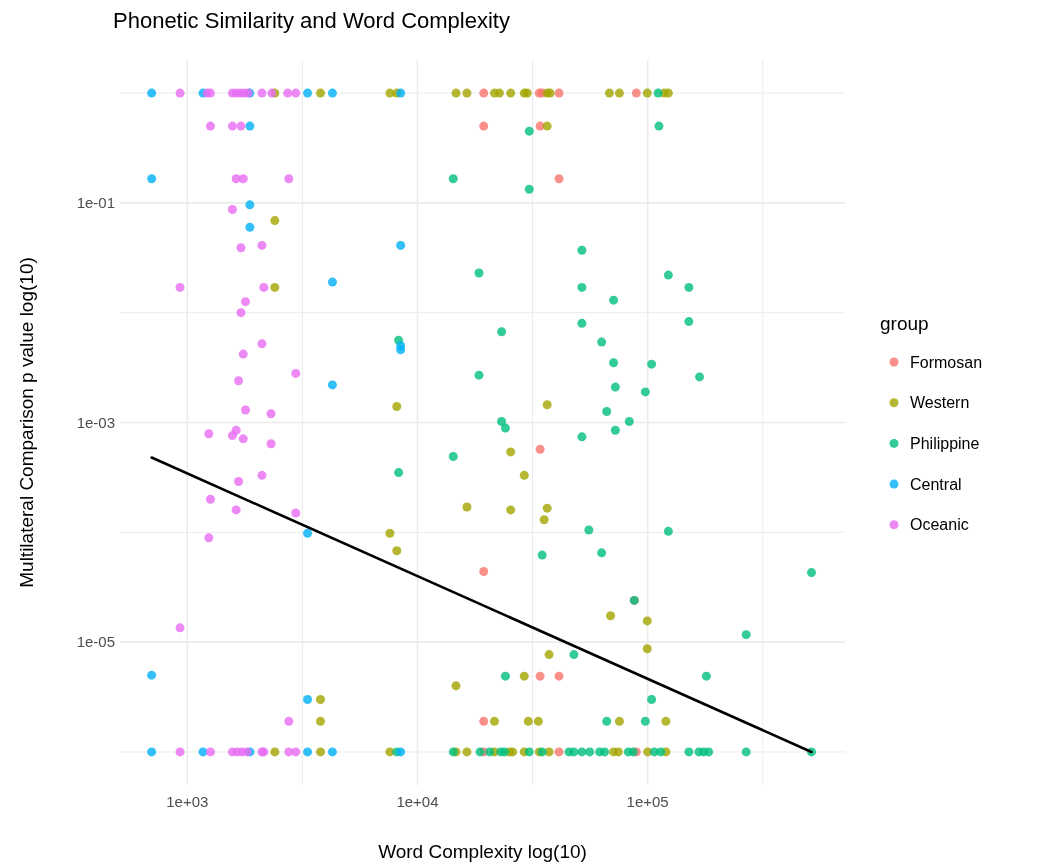 This screenshot has width=1039, height=865. What do you see at coordinates (946, 362) in the screenshot?
I see `legend-label: Formosan` at bounding box center [946, 362].